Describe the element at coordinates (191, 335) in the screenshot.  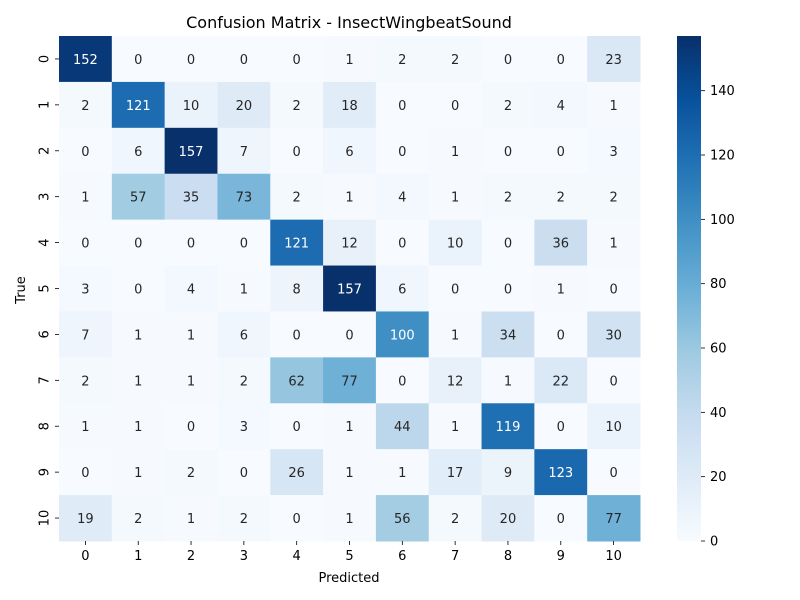
I see `cell-value-label-6-2: 1` at that location.